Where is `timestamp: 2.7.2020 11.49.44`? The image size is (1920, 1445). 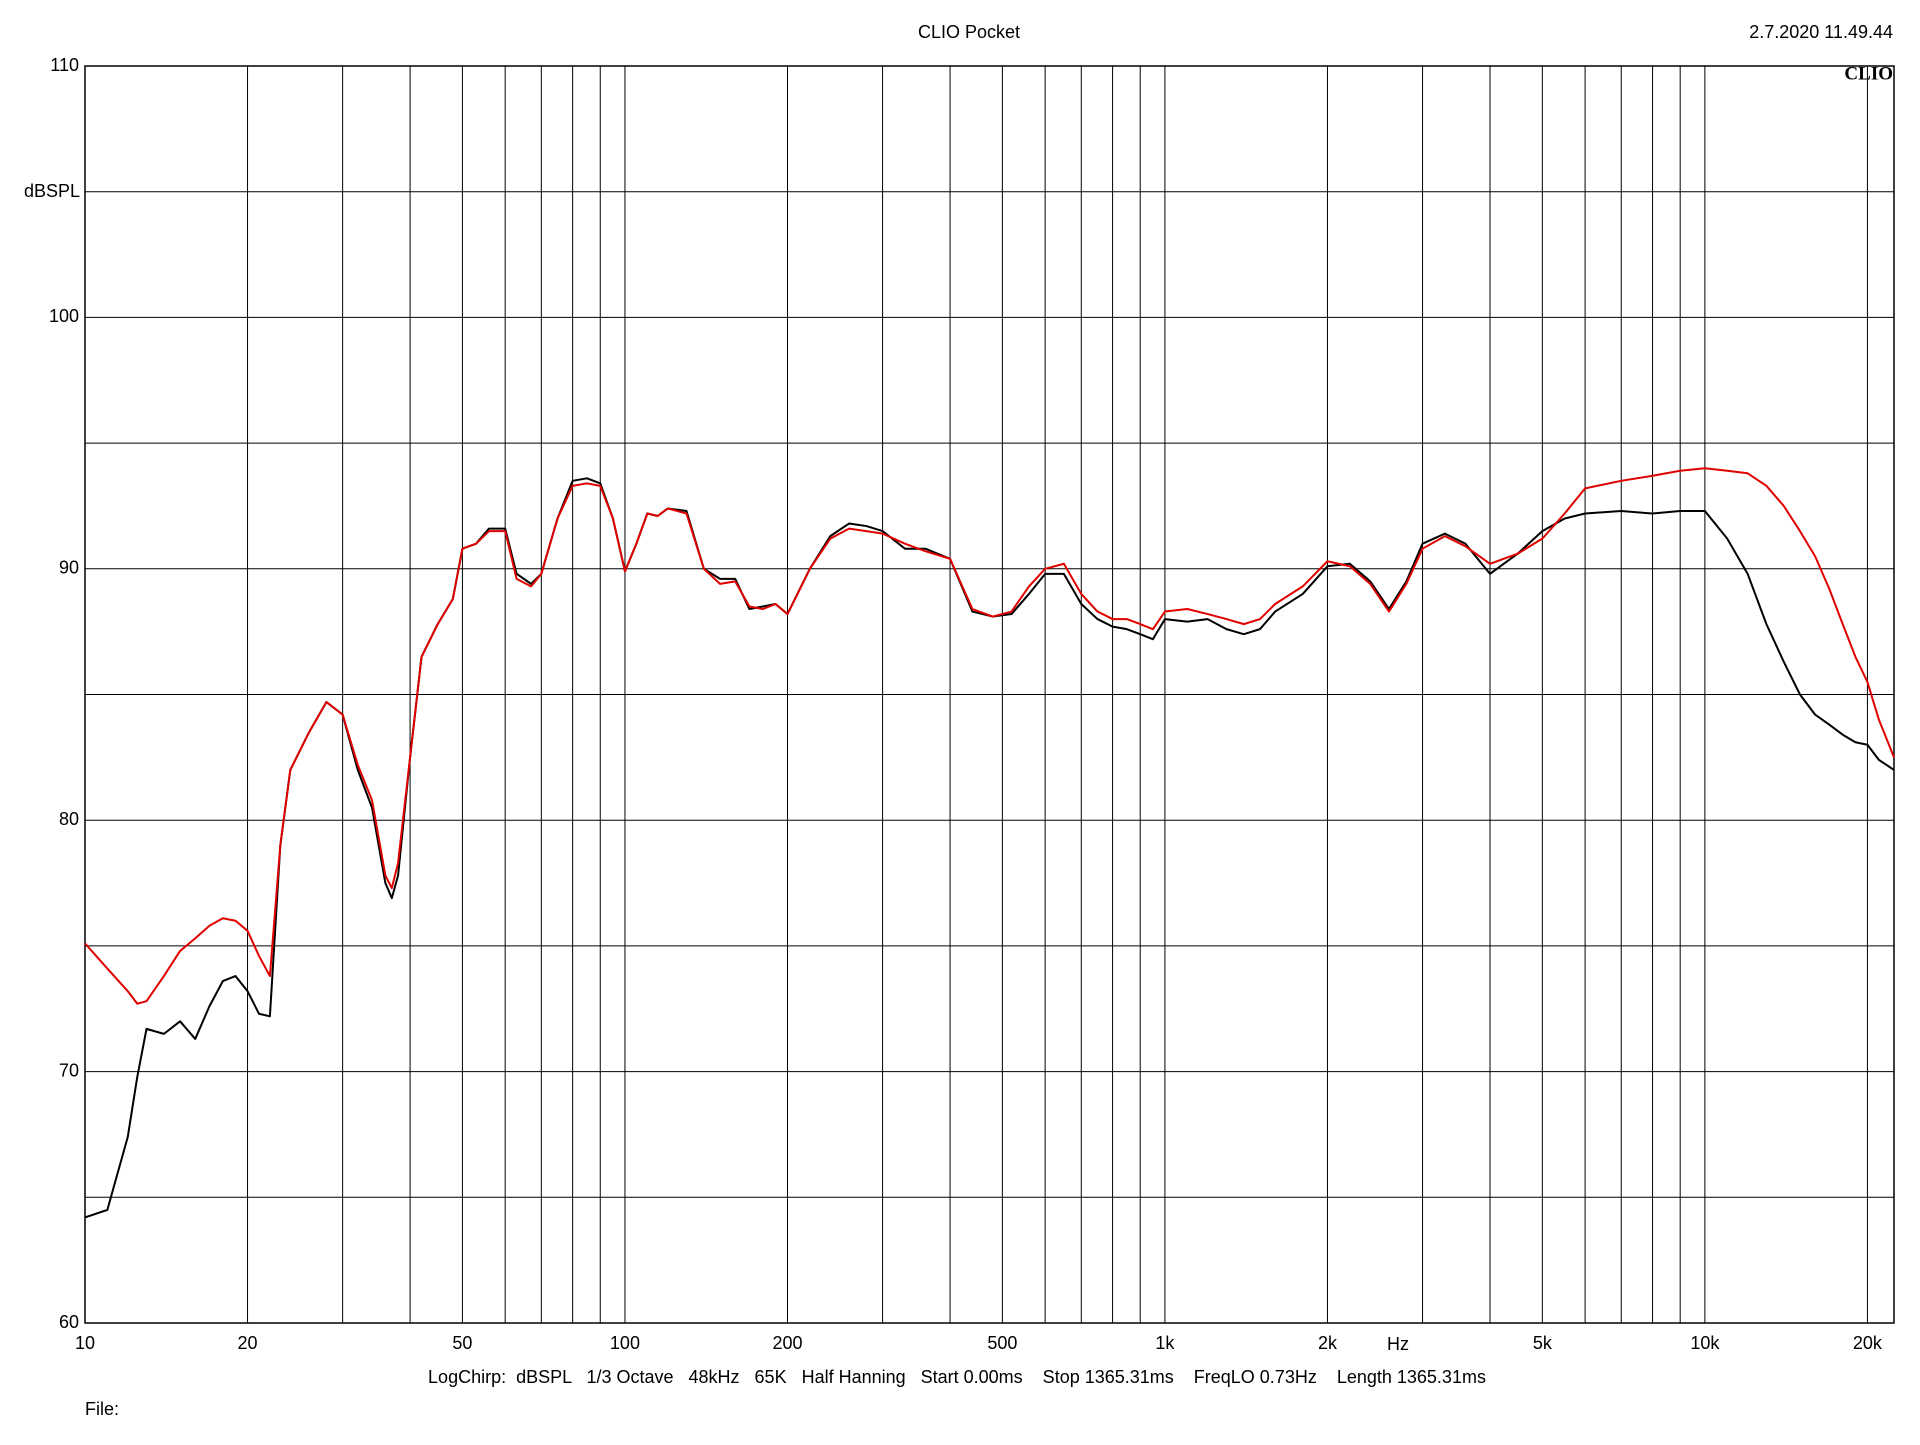
timestamp: 2.7.2020 11.49.44 is located at coordinates (1821, 32).